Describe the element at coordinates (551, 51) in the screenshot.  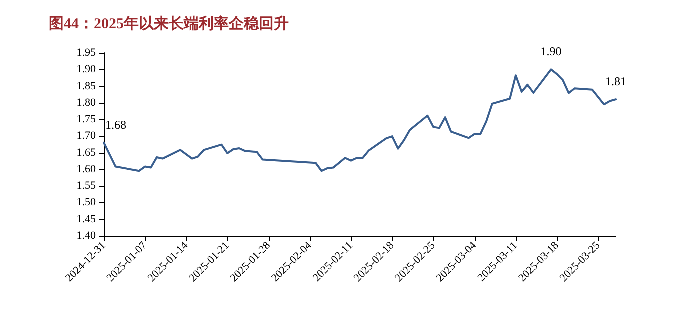
I see `annotation: 1.90` at that location.